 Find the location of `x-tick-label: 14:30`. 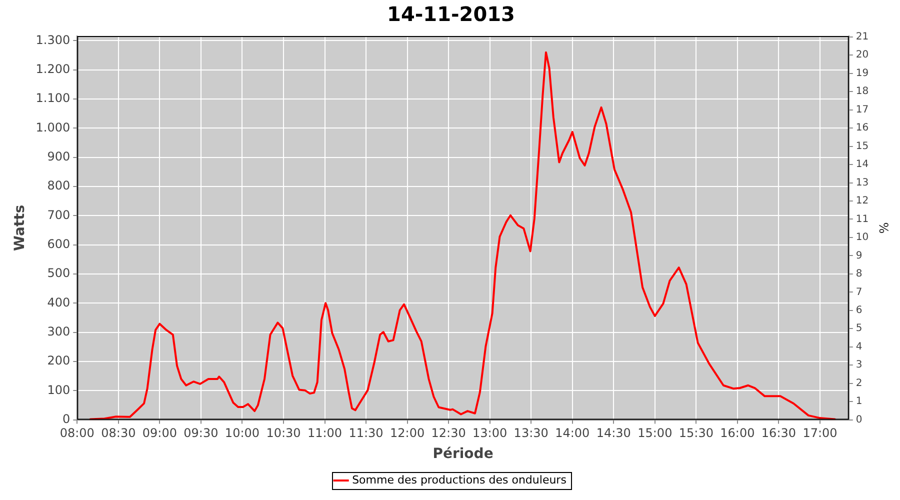

x-tick-label: 14:30 is located at coordinates (613, 433).